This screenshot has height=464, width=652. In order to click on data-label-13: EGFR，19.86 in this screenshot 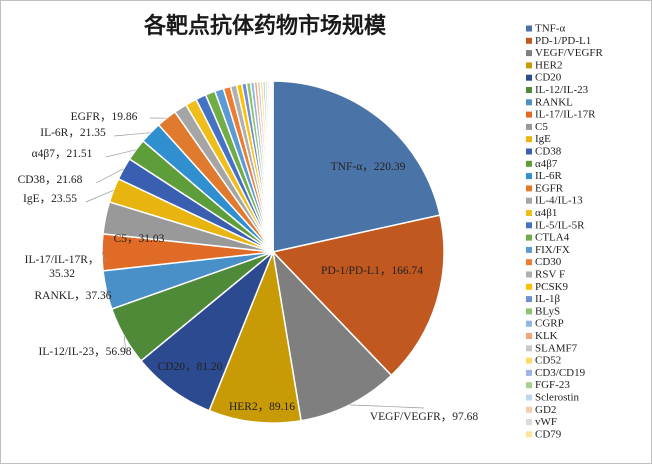, I will do `click(104, 117)`.